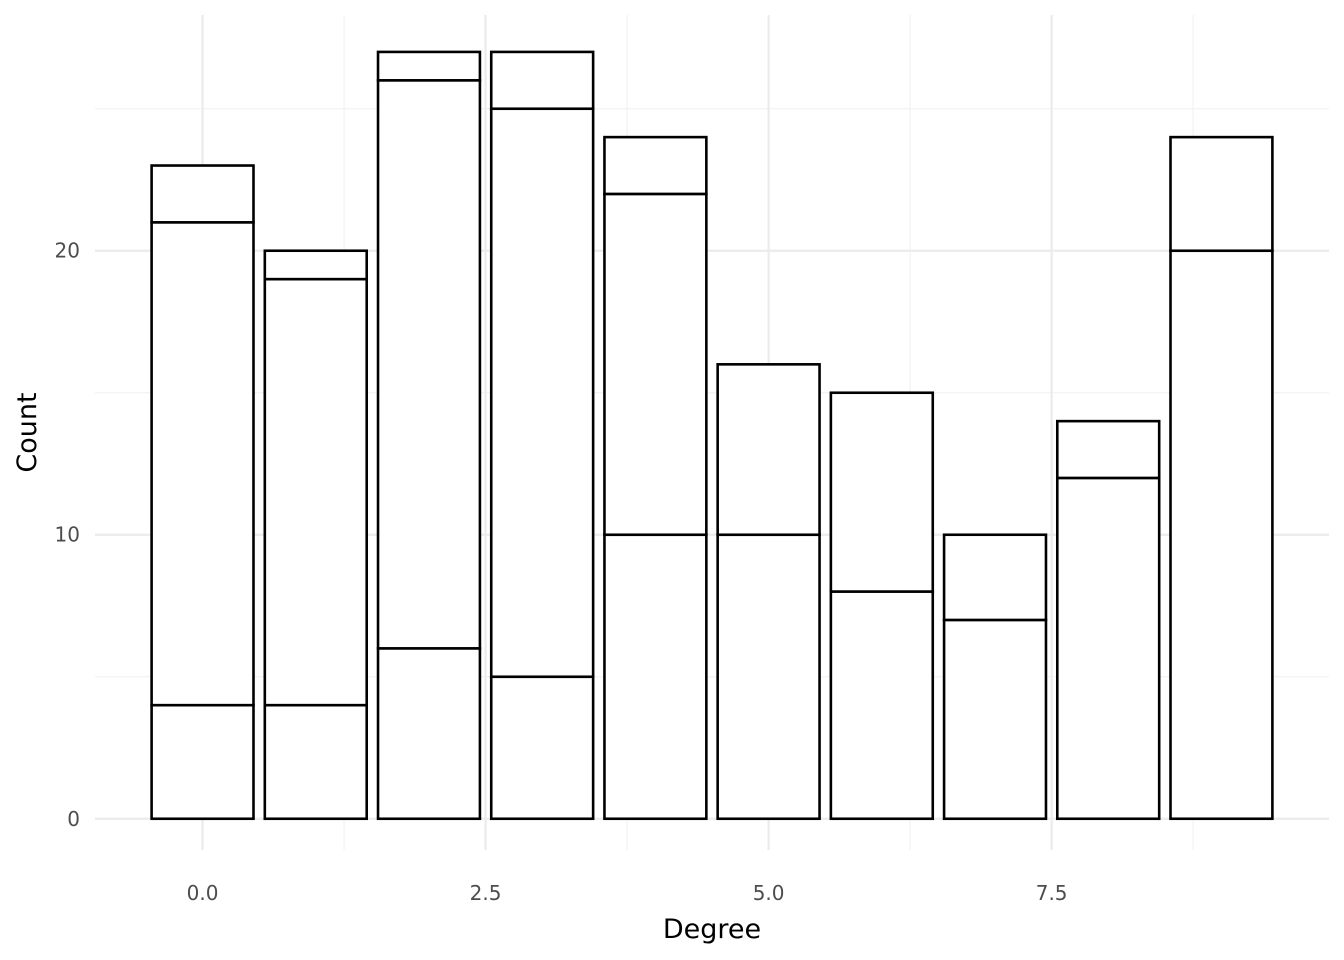 The height and width of the screenshot is (960, 1344). Describe the element at coordinates (203, 893) in the screenshot. I see `x-tick-label: 0.0` at that location.